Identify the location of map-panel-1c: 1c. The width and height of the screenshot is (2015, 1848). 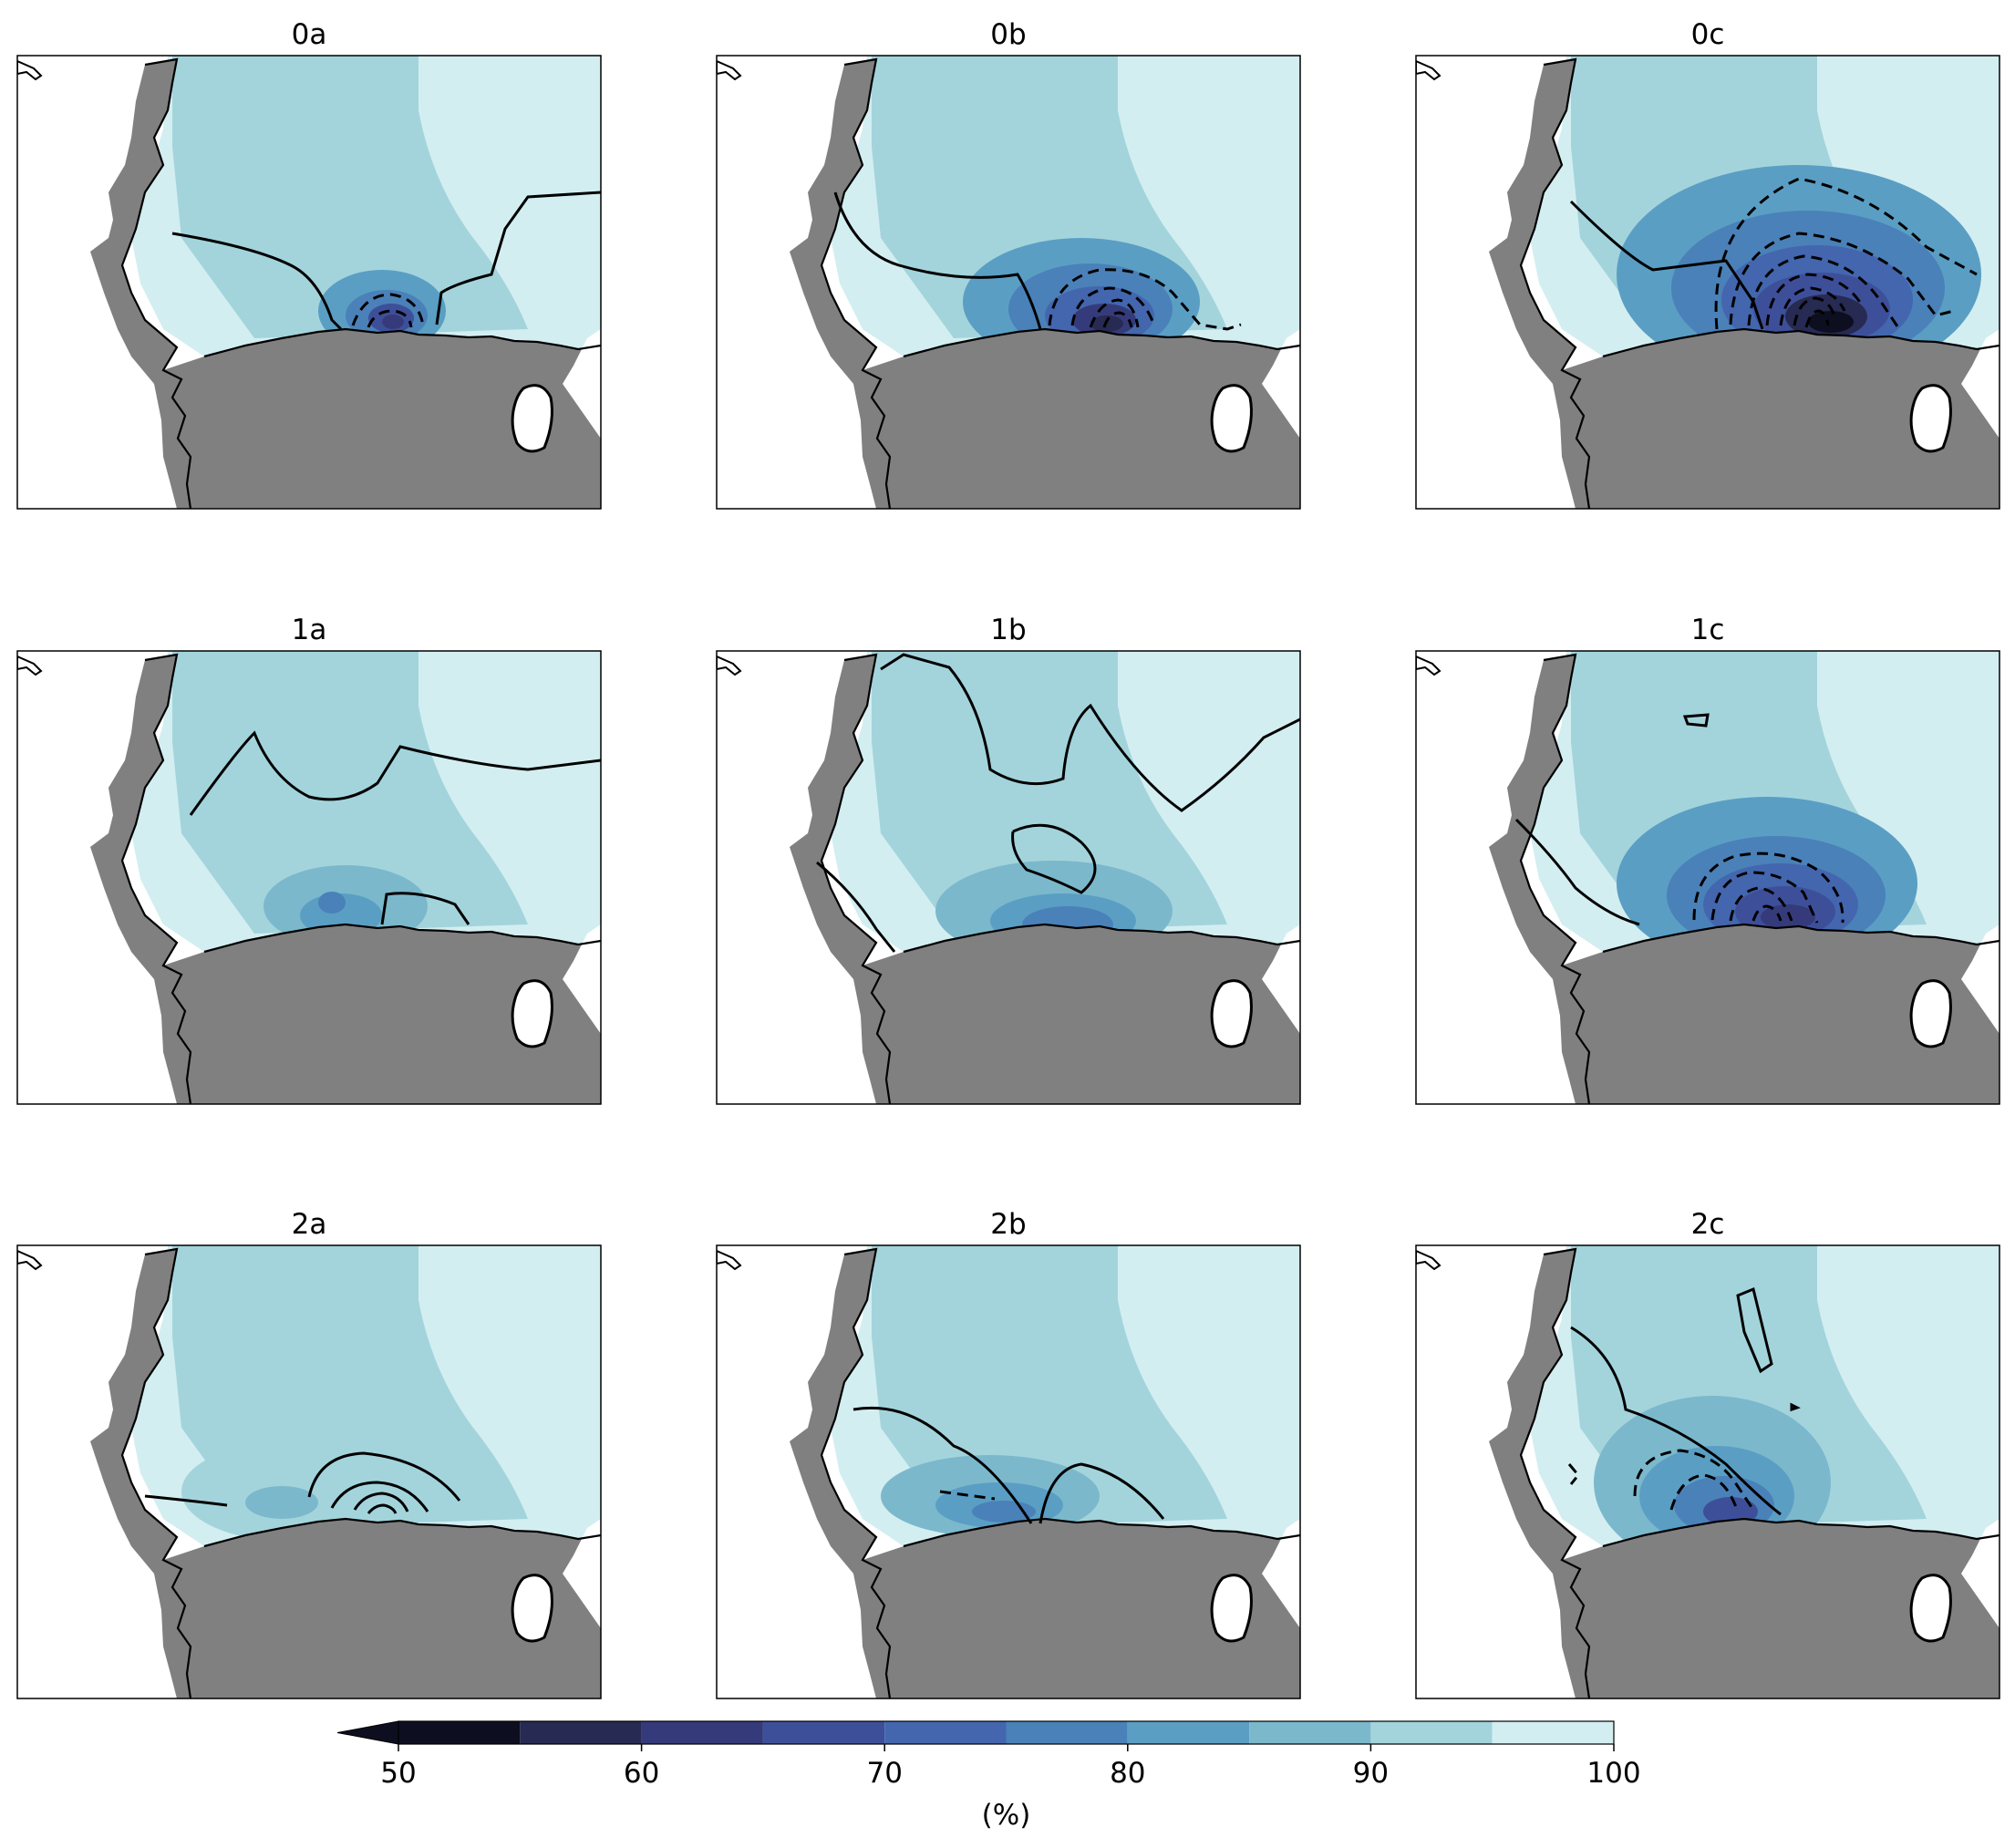
(1707, 859).